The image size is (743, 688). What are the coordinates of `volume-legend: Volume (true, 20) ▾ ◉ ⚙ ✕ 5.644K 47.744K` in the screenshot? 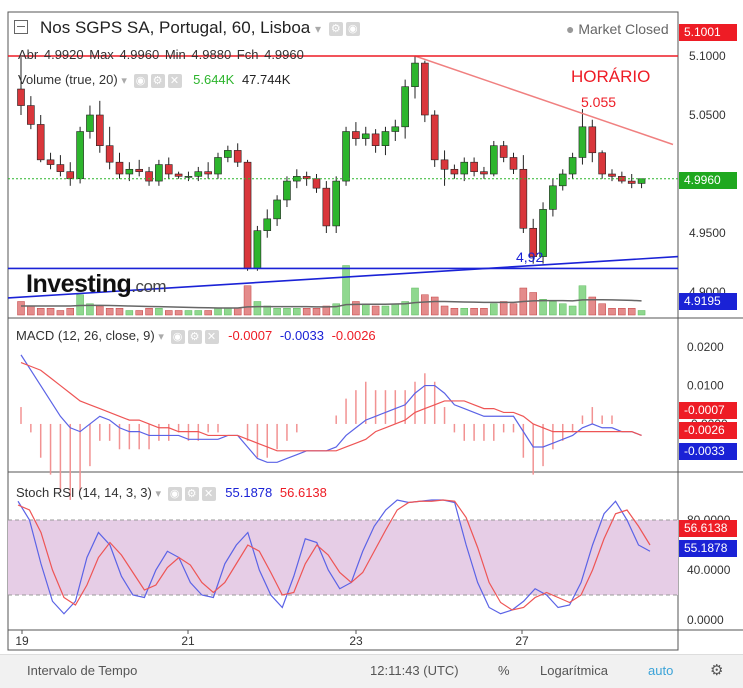 It's located at (154, 80).